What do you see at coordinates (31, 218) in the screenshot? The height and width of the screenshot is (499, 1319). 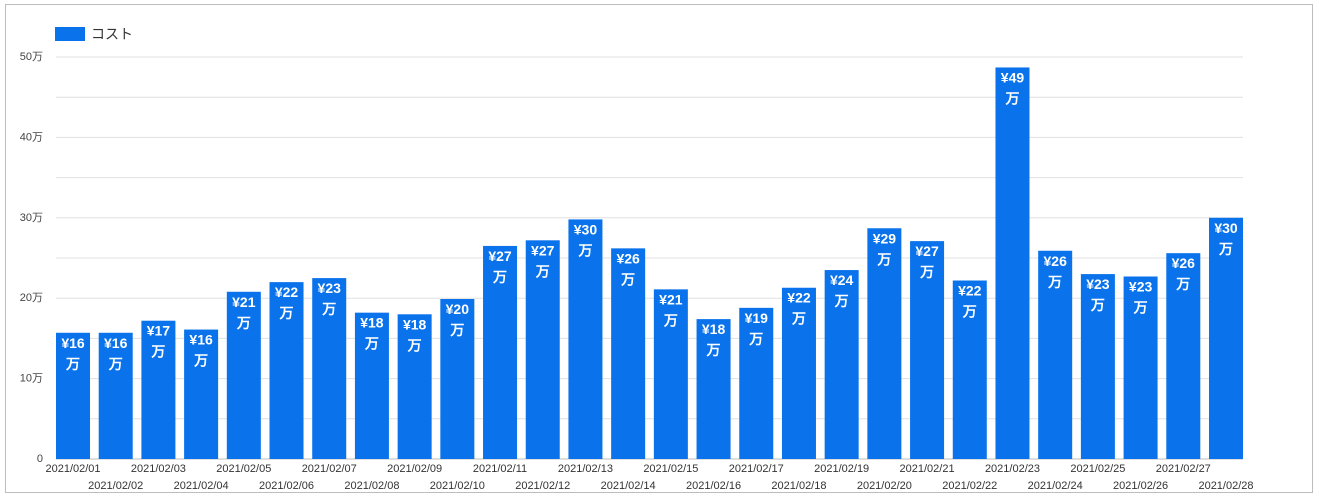 I see `y-tick-label: 30万` at bounding box center [31, 218].